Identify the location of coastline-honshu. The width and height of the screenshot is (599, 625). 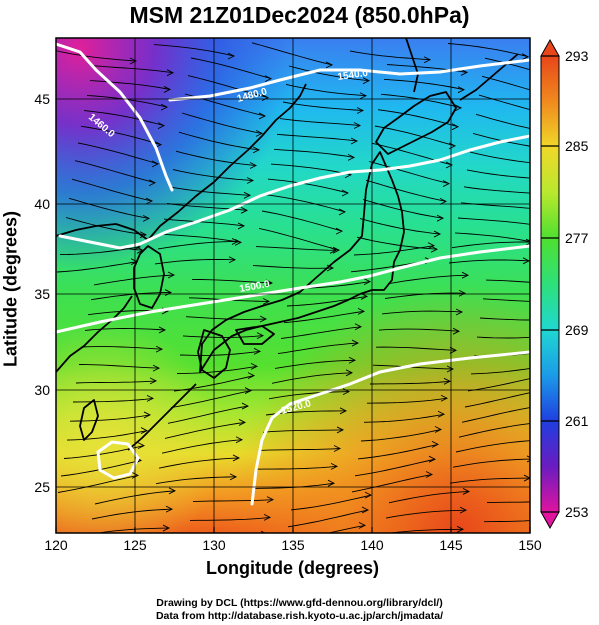
(302, 262).